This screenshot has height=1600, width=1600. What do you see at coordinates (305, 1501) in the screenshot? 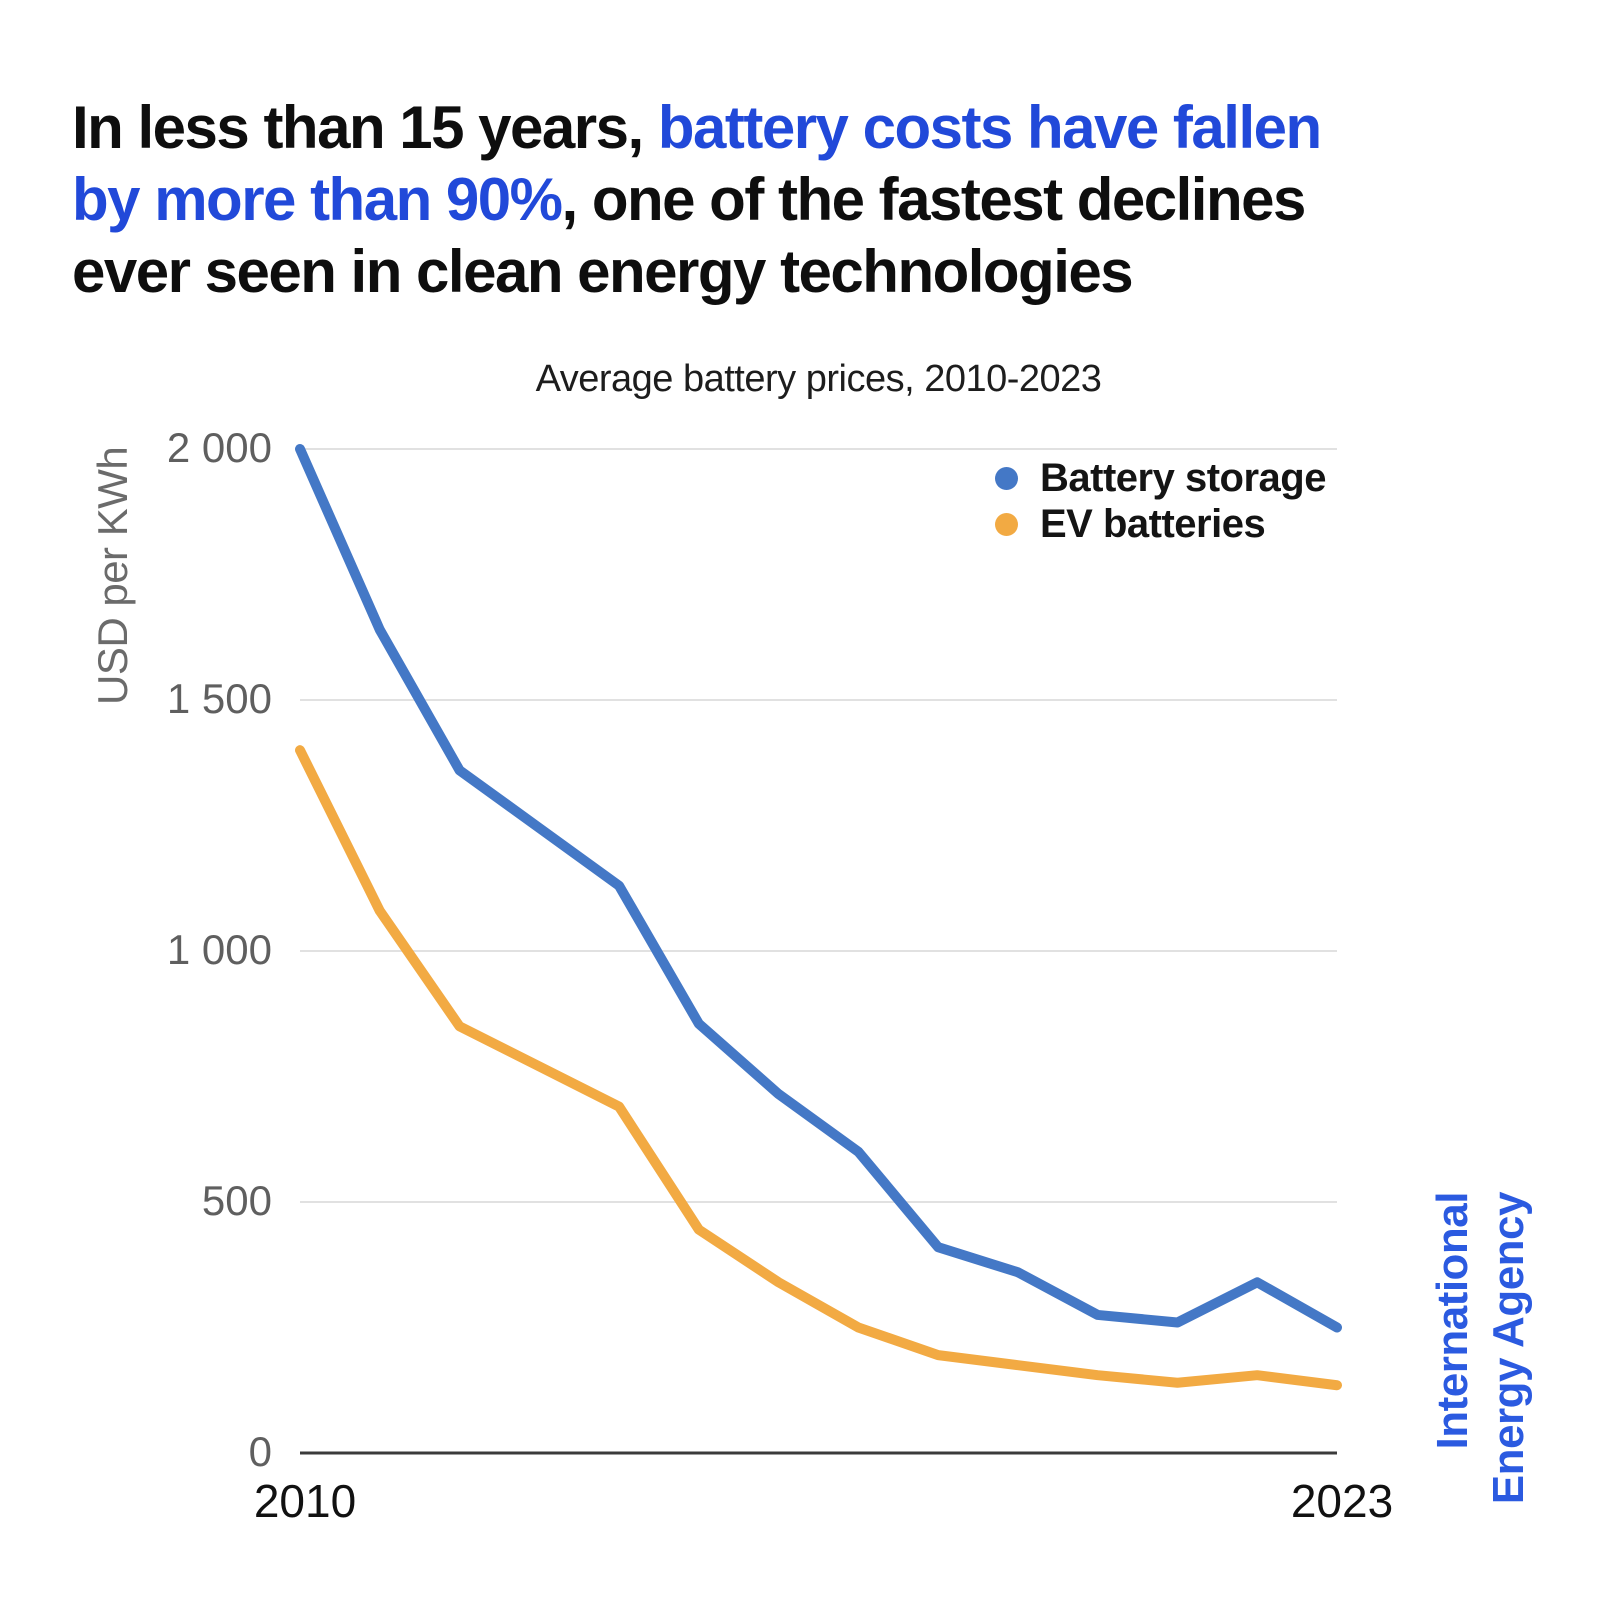
I see `x-tick-label: 2010` at bounding box center [305, 1501].